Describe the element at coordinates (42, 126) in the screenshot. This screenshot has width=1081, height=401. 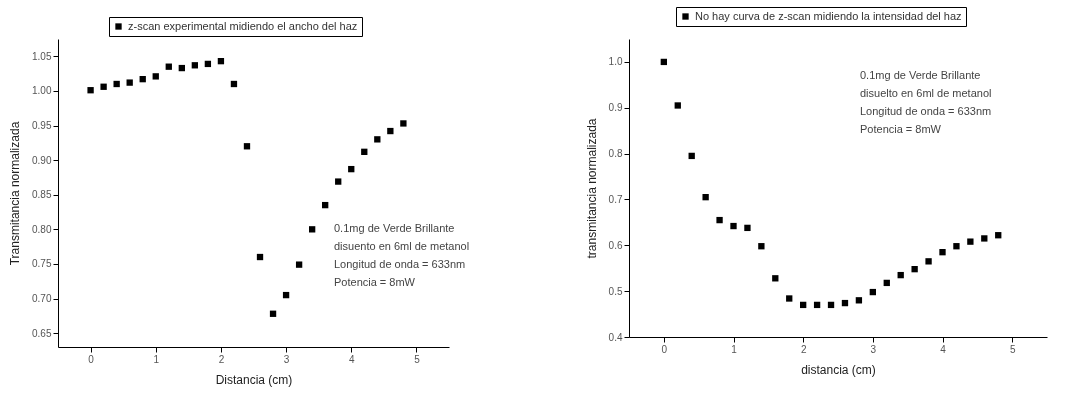
I see `y-tick-label: 0.95` at that location.